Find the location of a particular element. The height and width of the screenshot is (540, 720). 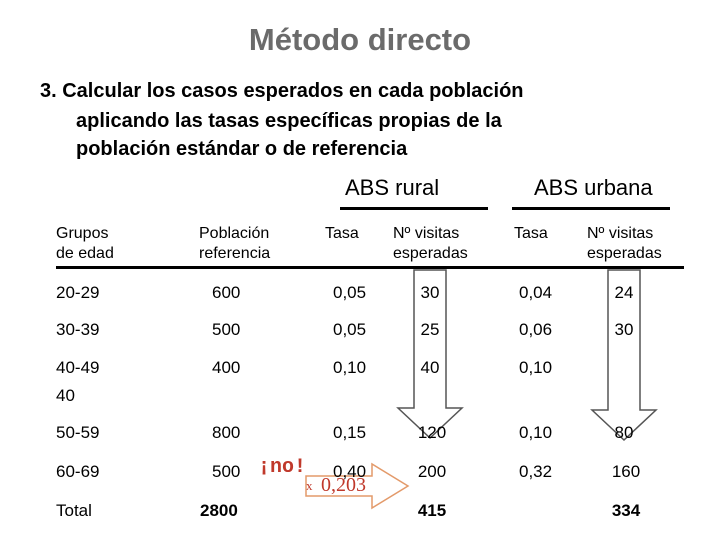

row-3-tasa-urbana: 0,10 is located at coordinates (536, 367).